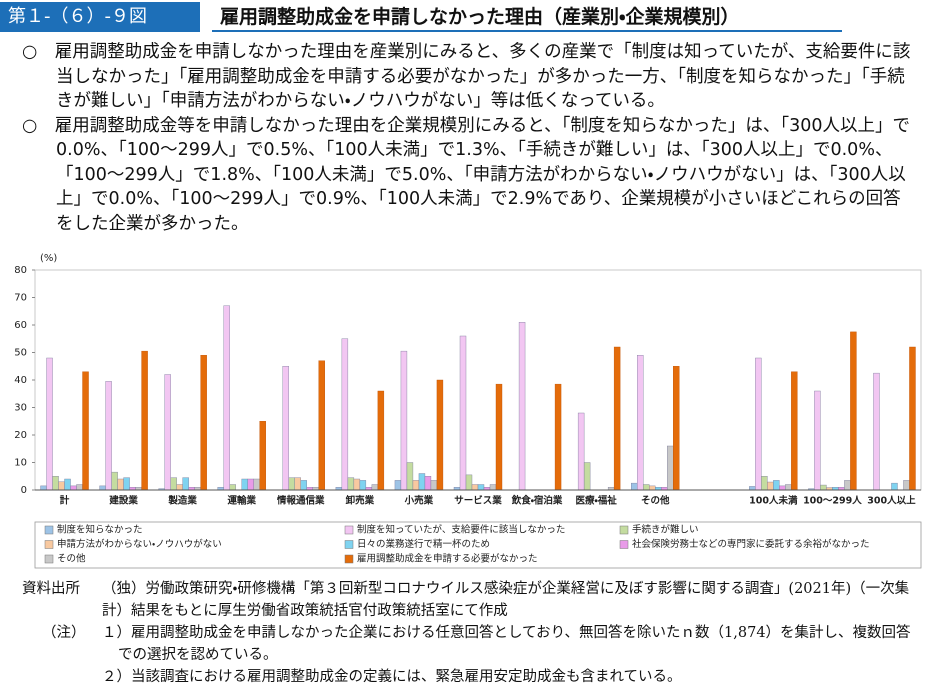  What do you see at coordinates (100, 17) in the screenshot?
I see `figure-number: 第１-（６）-９図` at bounding box center [100, 17].